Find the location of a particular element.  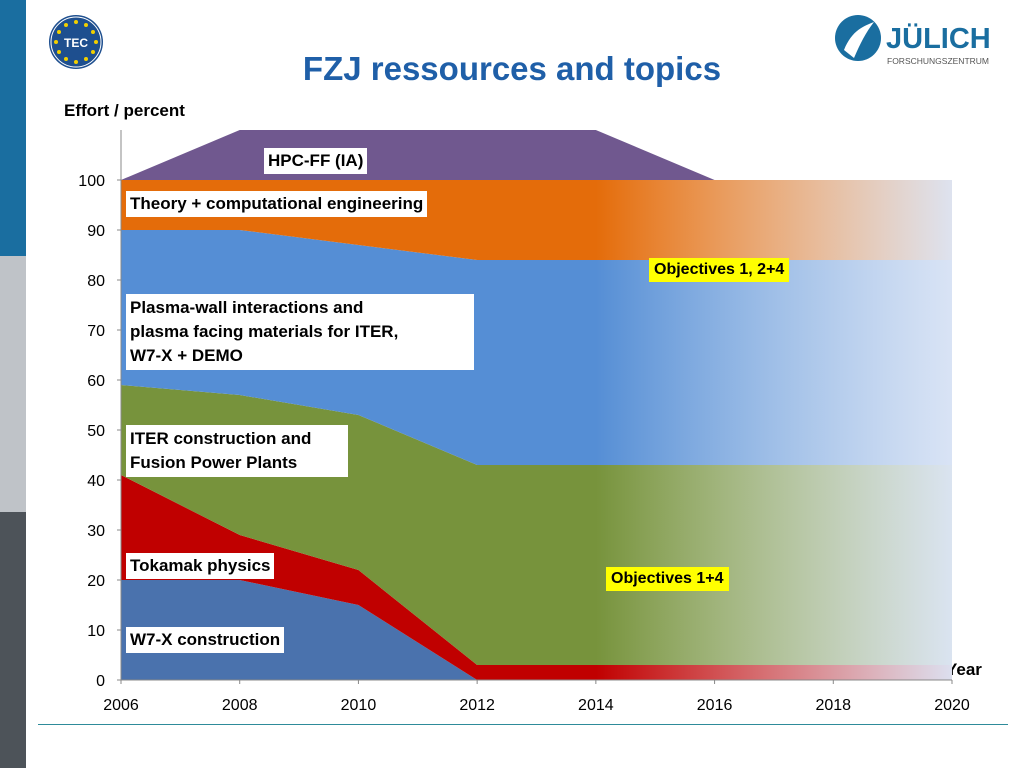

y-tick-label: 20 is located at coordinates (96, 581).